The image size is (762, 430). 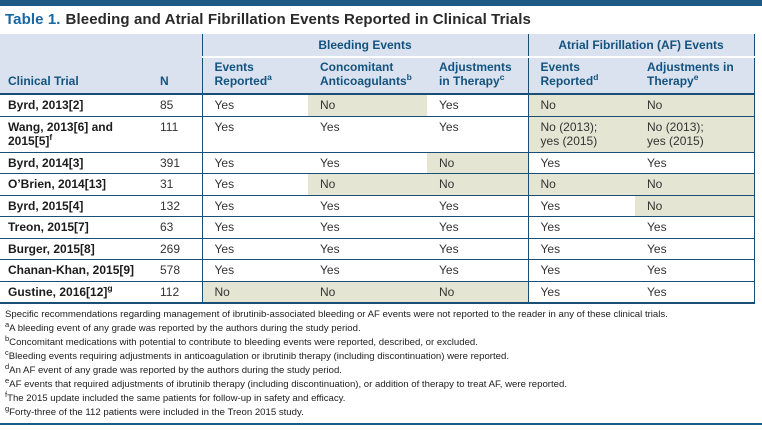 What do you see at coordinates (596, 77) in the screenshot?
I see `header-footnote-marker-d: d` at bounding box center [596, 77].